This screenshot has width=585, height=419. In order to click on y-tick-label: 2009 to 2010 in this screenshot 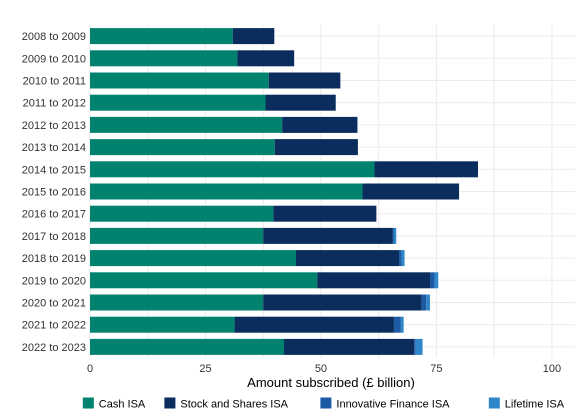, I will do `click(54, 59)`.